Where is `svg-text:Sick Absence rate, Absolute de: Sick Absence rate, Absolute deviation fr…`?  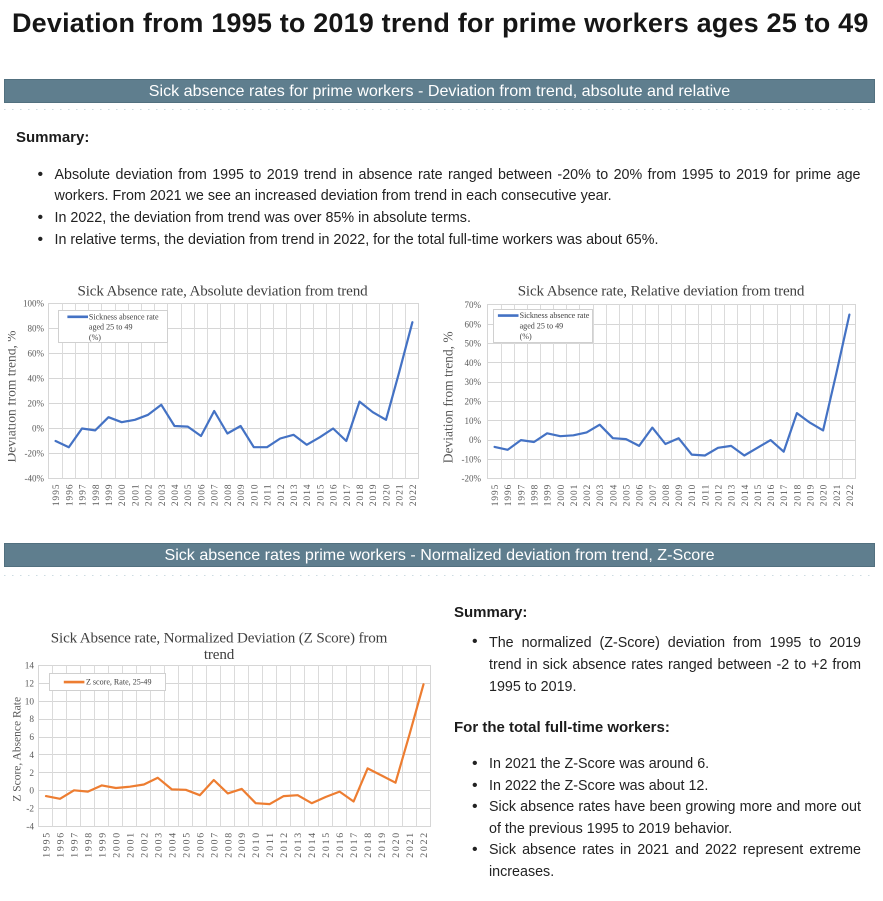
svg-text:Sick Absence rate, Absolute de: Sick Absence rate, Absolute deviation fr… is located at coordinates (223, 292).